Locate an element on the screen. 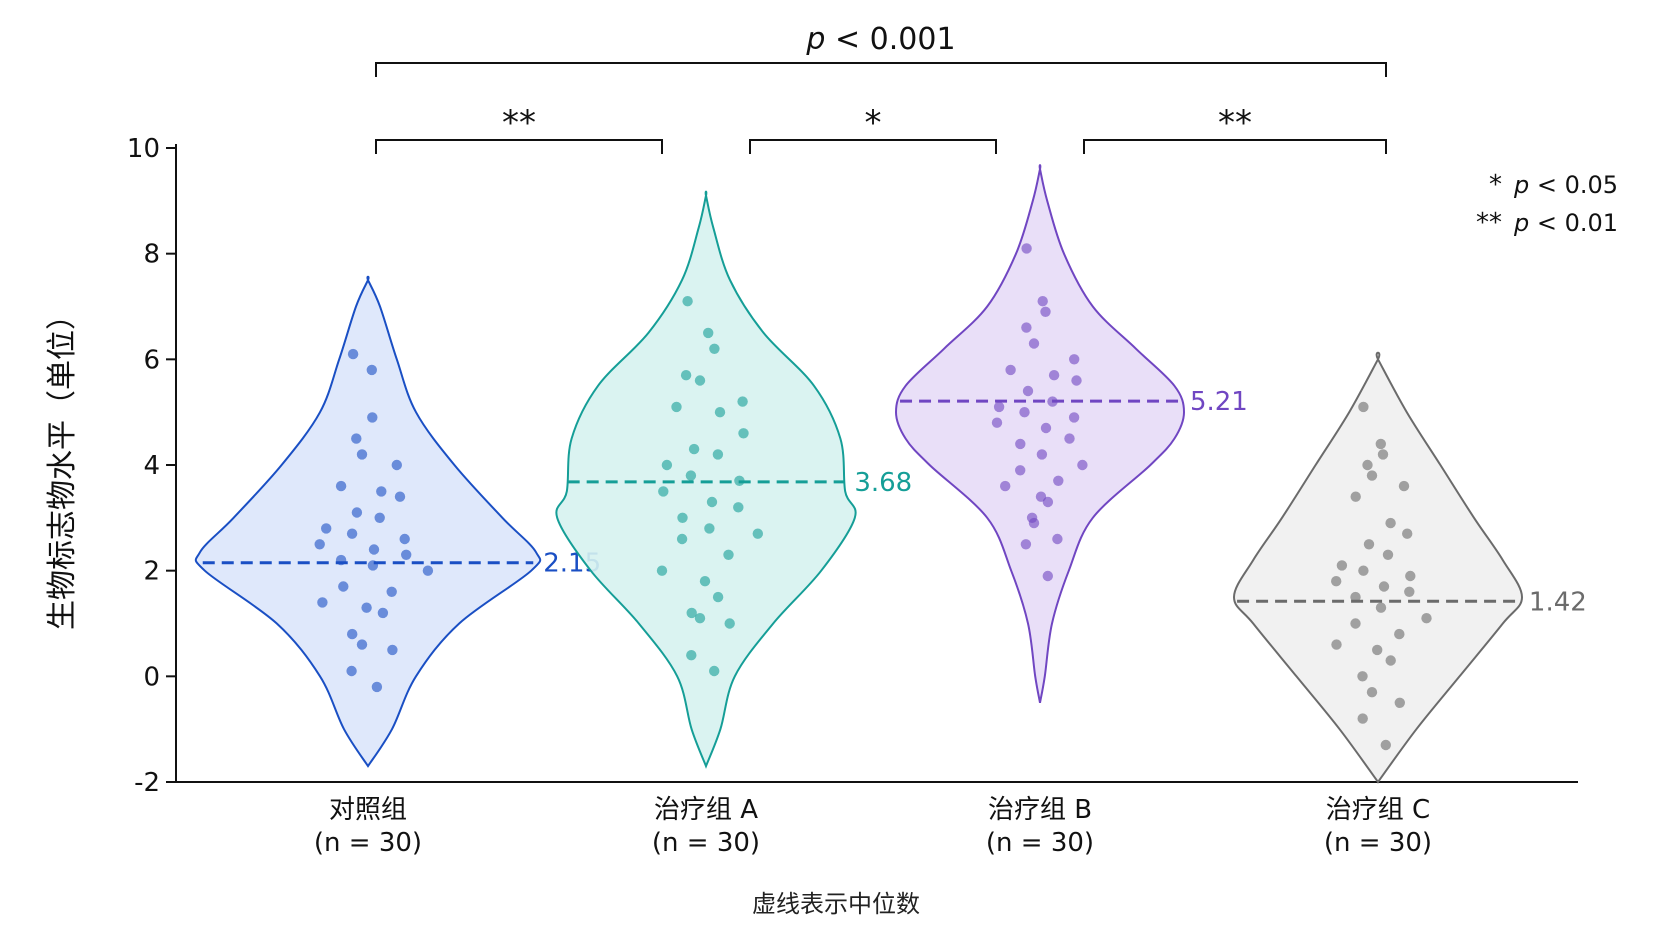 This screenshot has height=941, width=1672. legend-symbol: * is located at coordinates (1495, 185).